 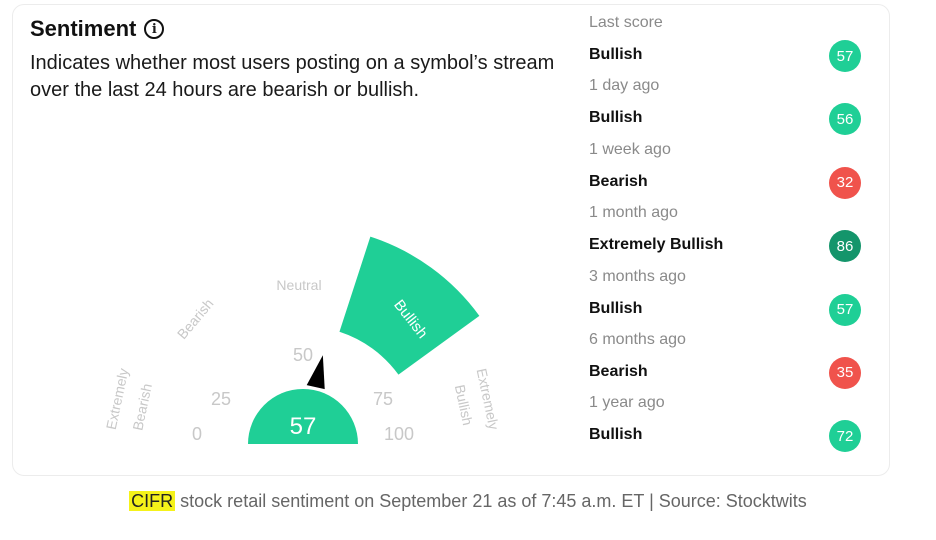 I want to click on history-score-badge: 56, so click(x=845, y=119).